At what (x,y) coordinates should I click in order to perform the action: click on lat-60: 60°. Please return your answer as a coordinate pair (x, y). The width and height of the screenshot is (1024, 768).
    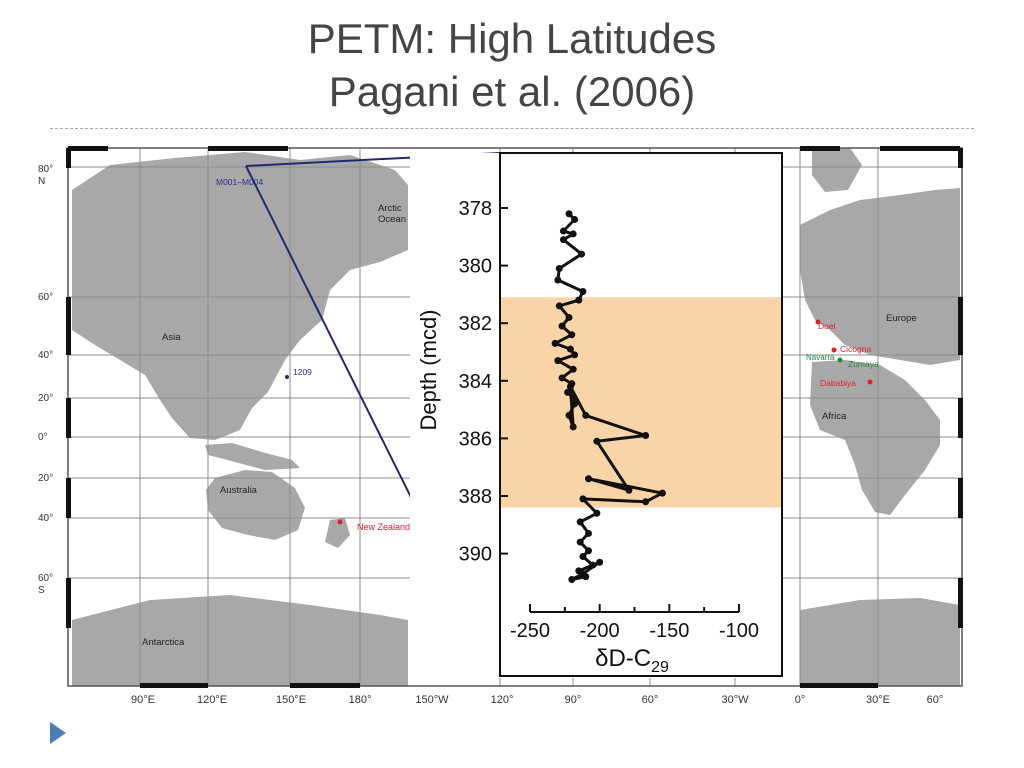
    Looking at the image, I should click on (45, 578).